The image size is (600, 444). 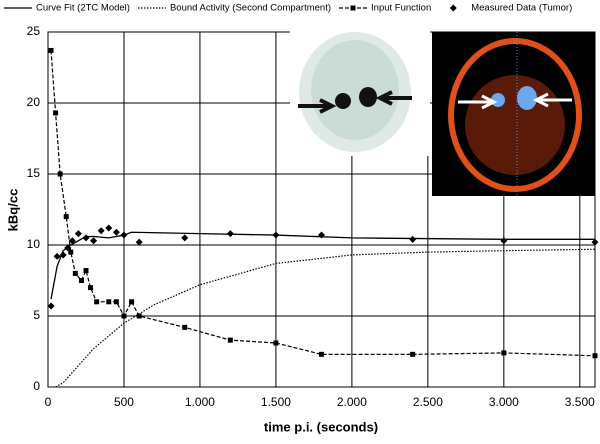 What do you see at coordinates (34, 244) in the screenshot?
I see `y-tick-label: 10` at bounding box center [34, 244].